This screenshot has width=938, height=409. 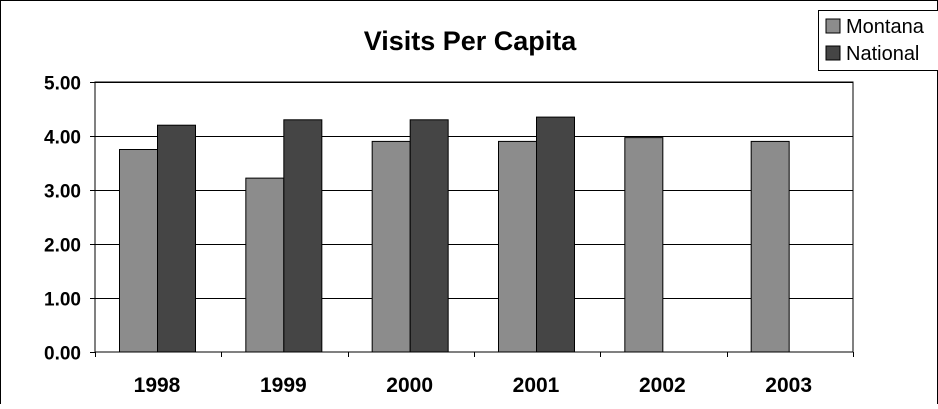 I want to click on legend-swatch-montana, so click(x=833, y=26).